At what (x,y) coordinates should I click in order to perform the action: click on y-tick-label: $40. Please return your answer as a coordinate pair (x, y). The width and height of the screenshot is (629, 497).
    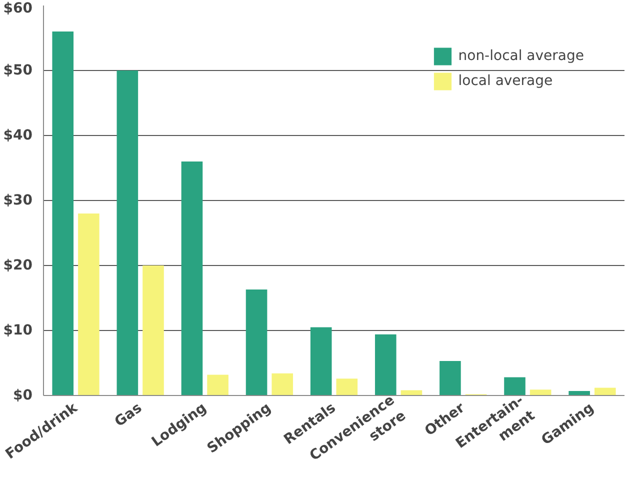
    Looking at the image, I should click on (18, 136).